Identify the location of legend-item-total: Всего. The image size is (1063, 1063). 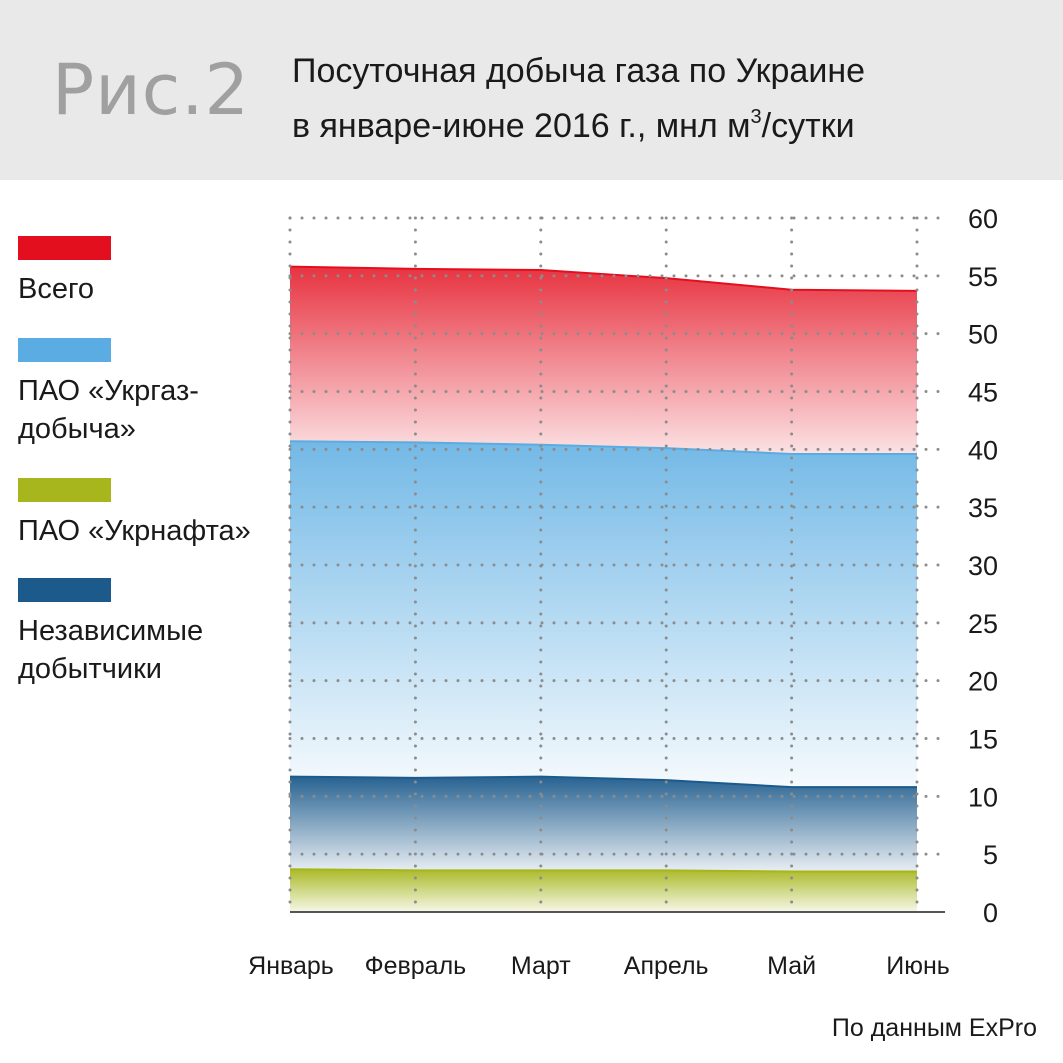
(64, 272).